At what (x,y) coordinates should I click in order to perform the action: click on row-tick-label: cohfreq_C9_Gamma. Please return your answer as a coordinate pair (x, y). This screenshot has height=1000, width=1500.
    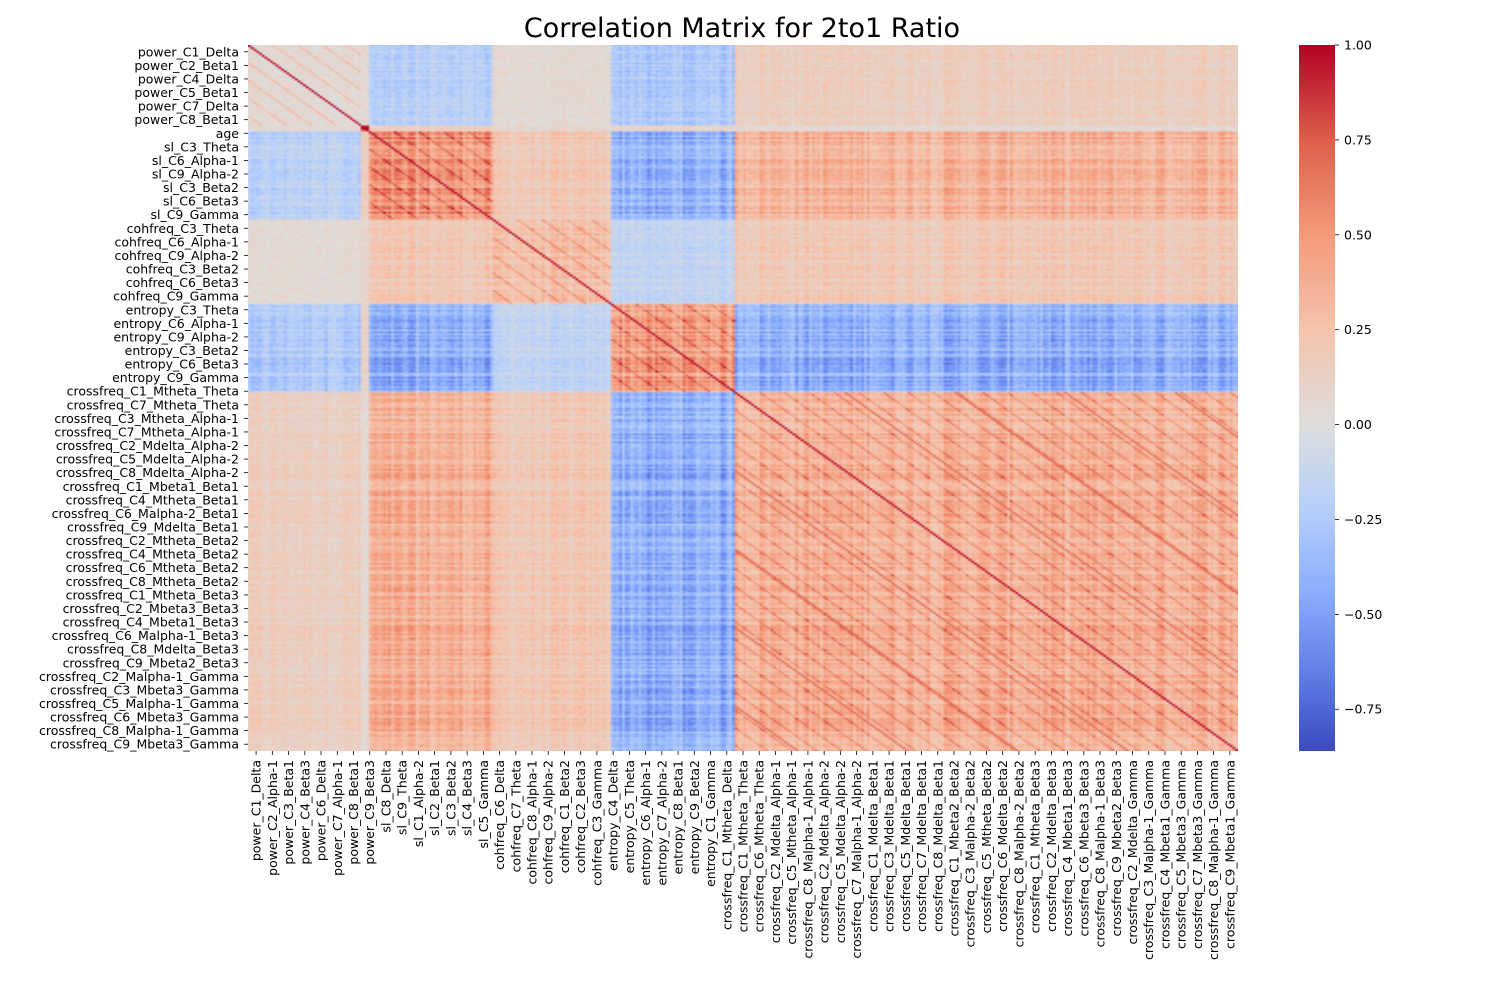
    Looking at the image, I should click on (176, 296).